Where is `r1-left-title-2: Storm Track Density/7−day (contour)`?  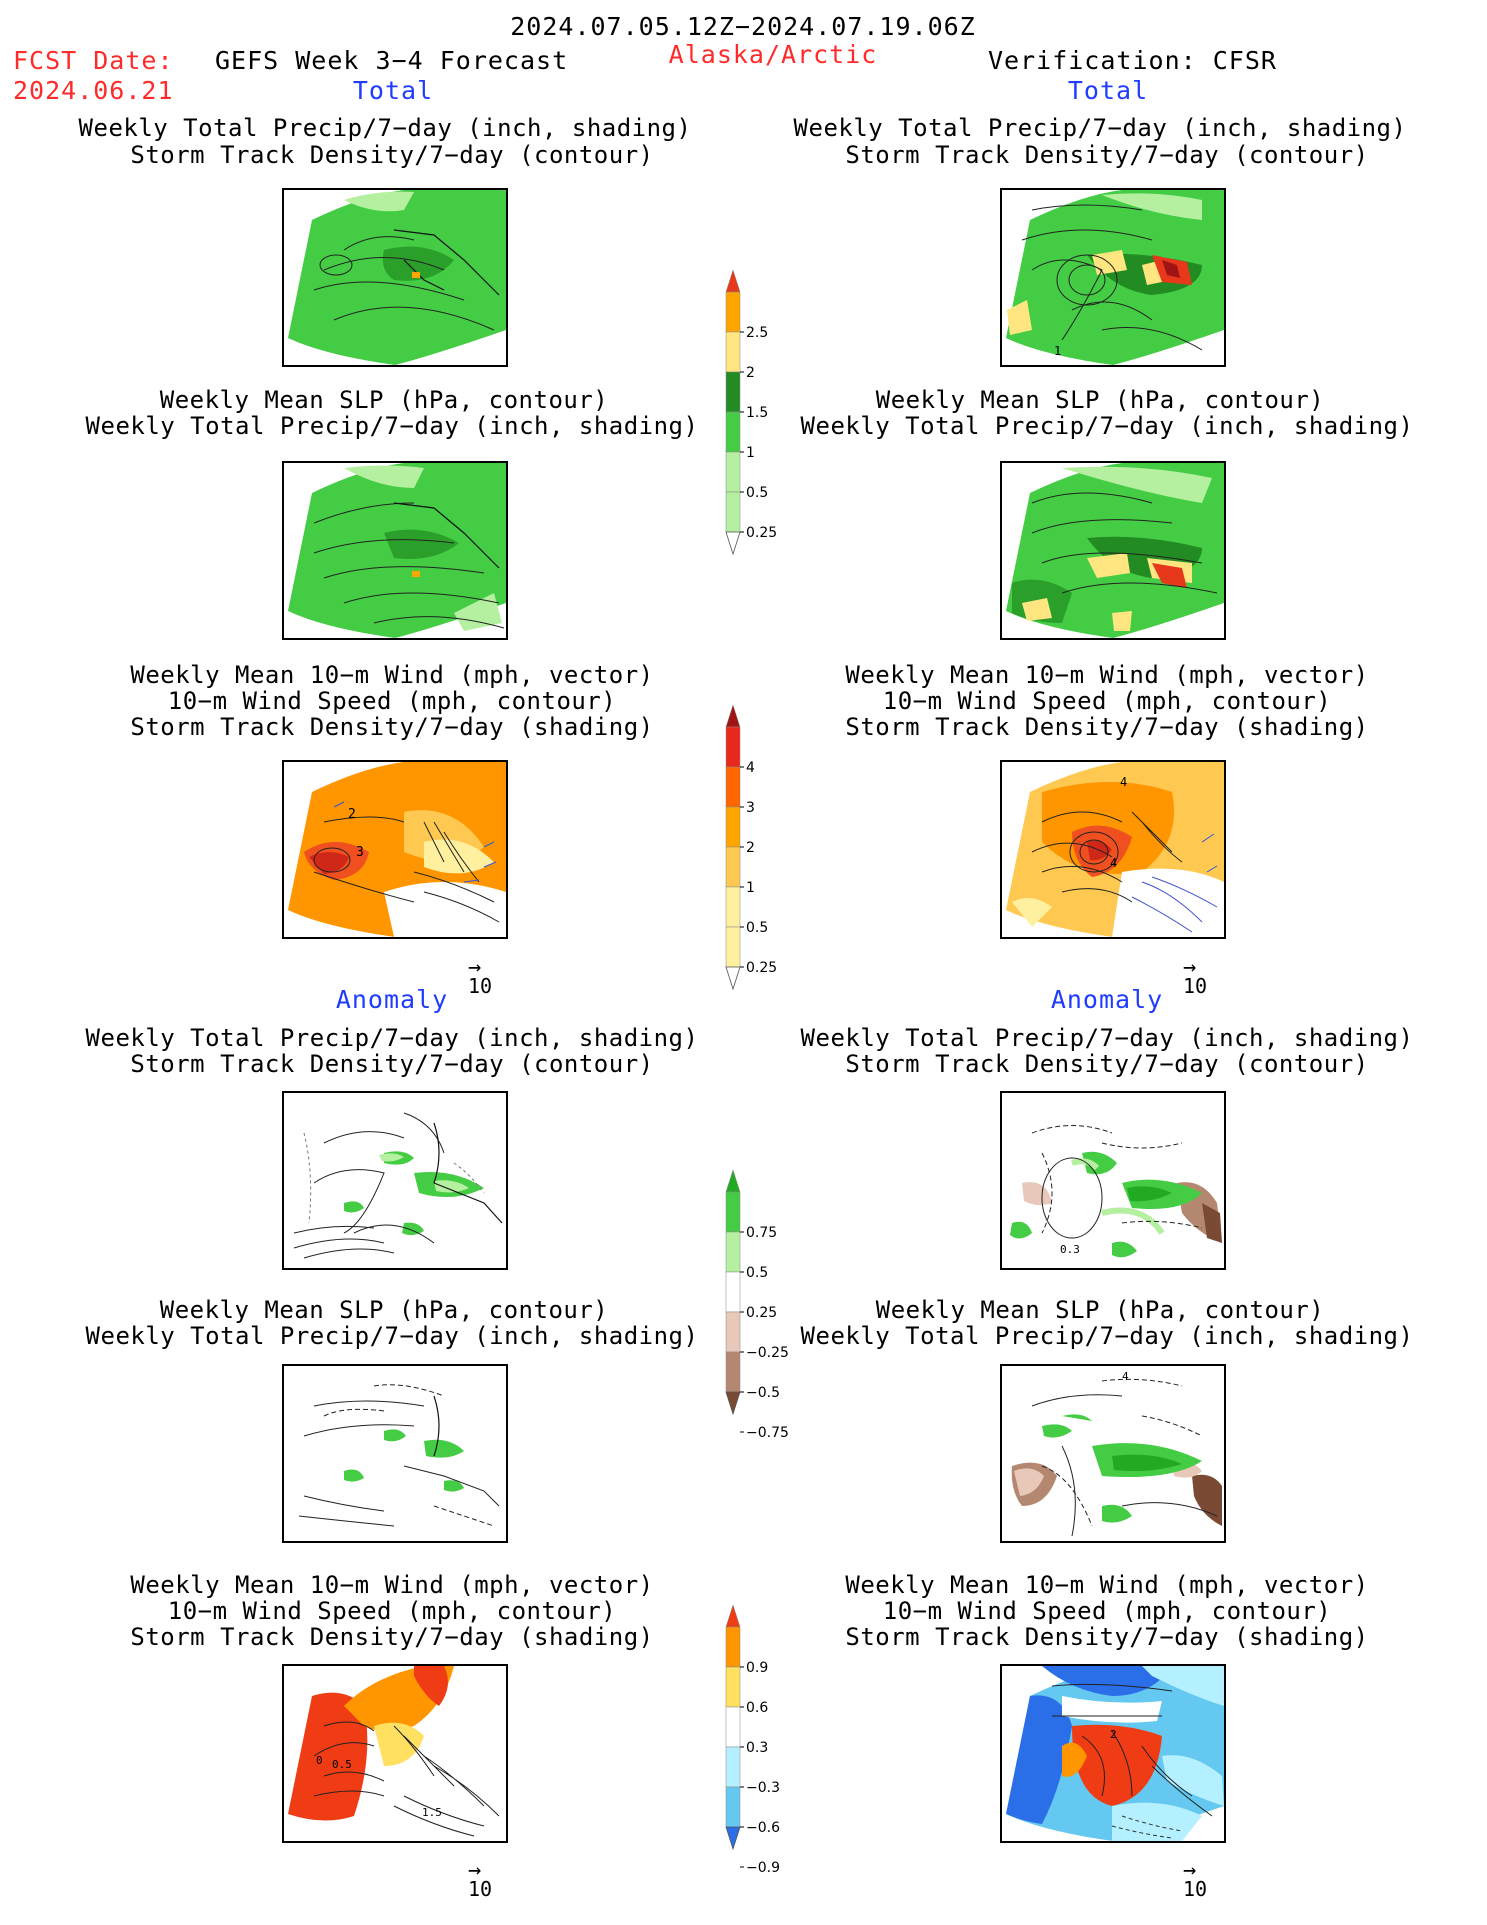 r1-left-title-2: Storm Track Density/7−day (contour) is located at coordinates (392, 155).